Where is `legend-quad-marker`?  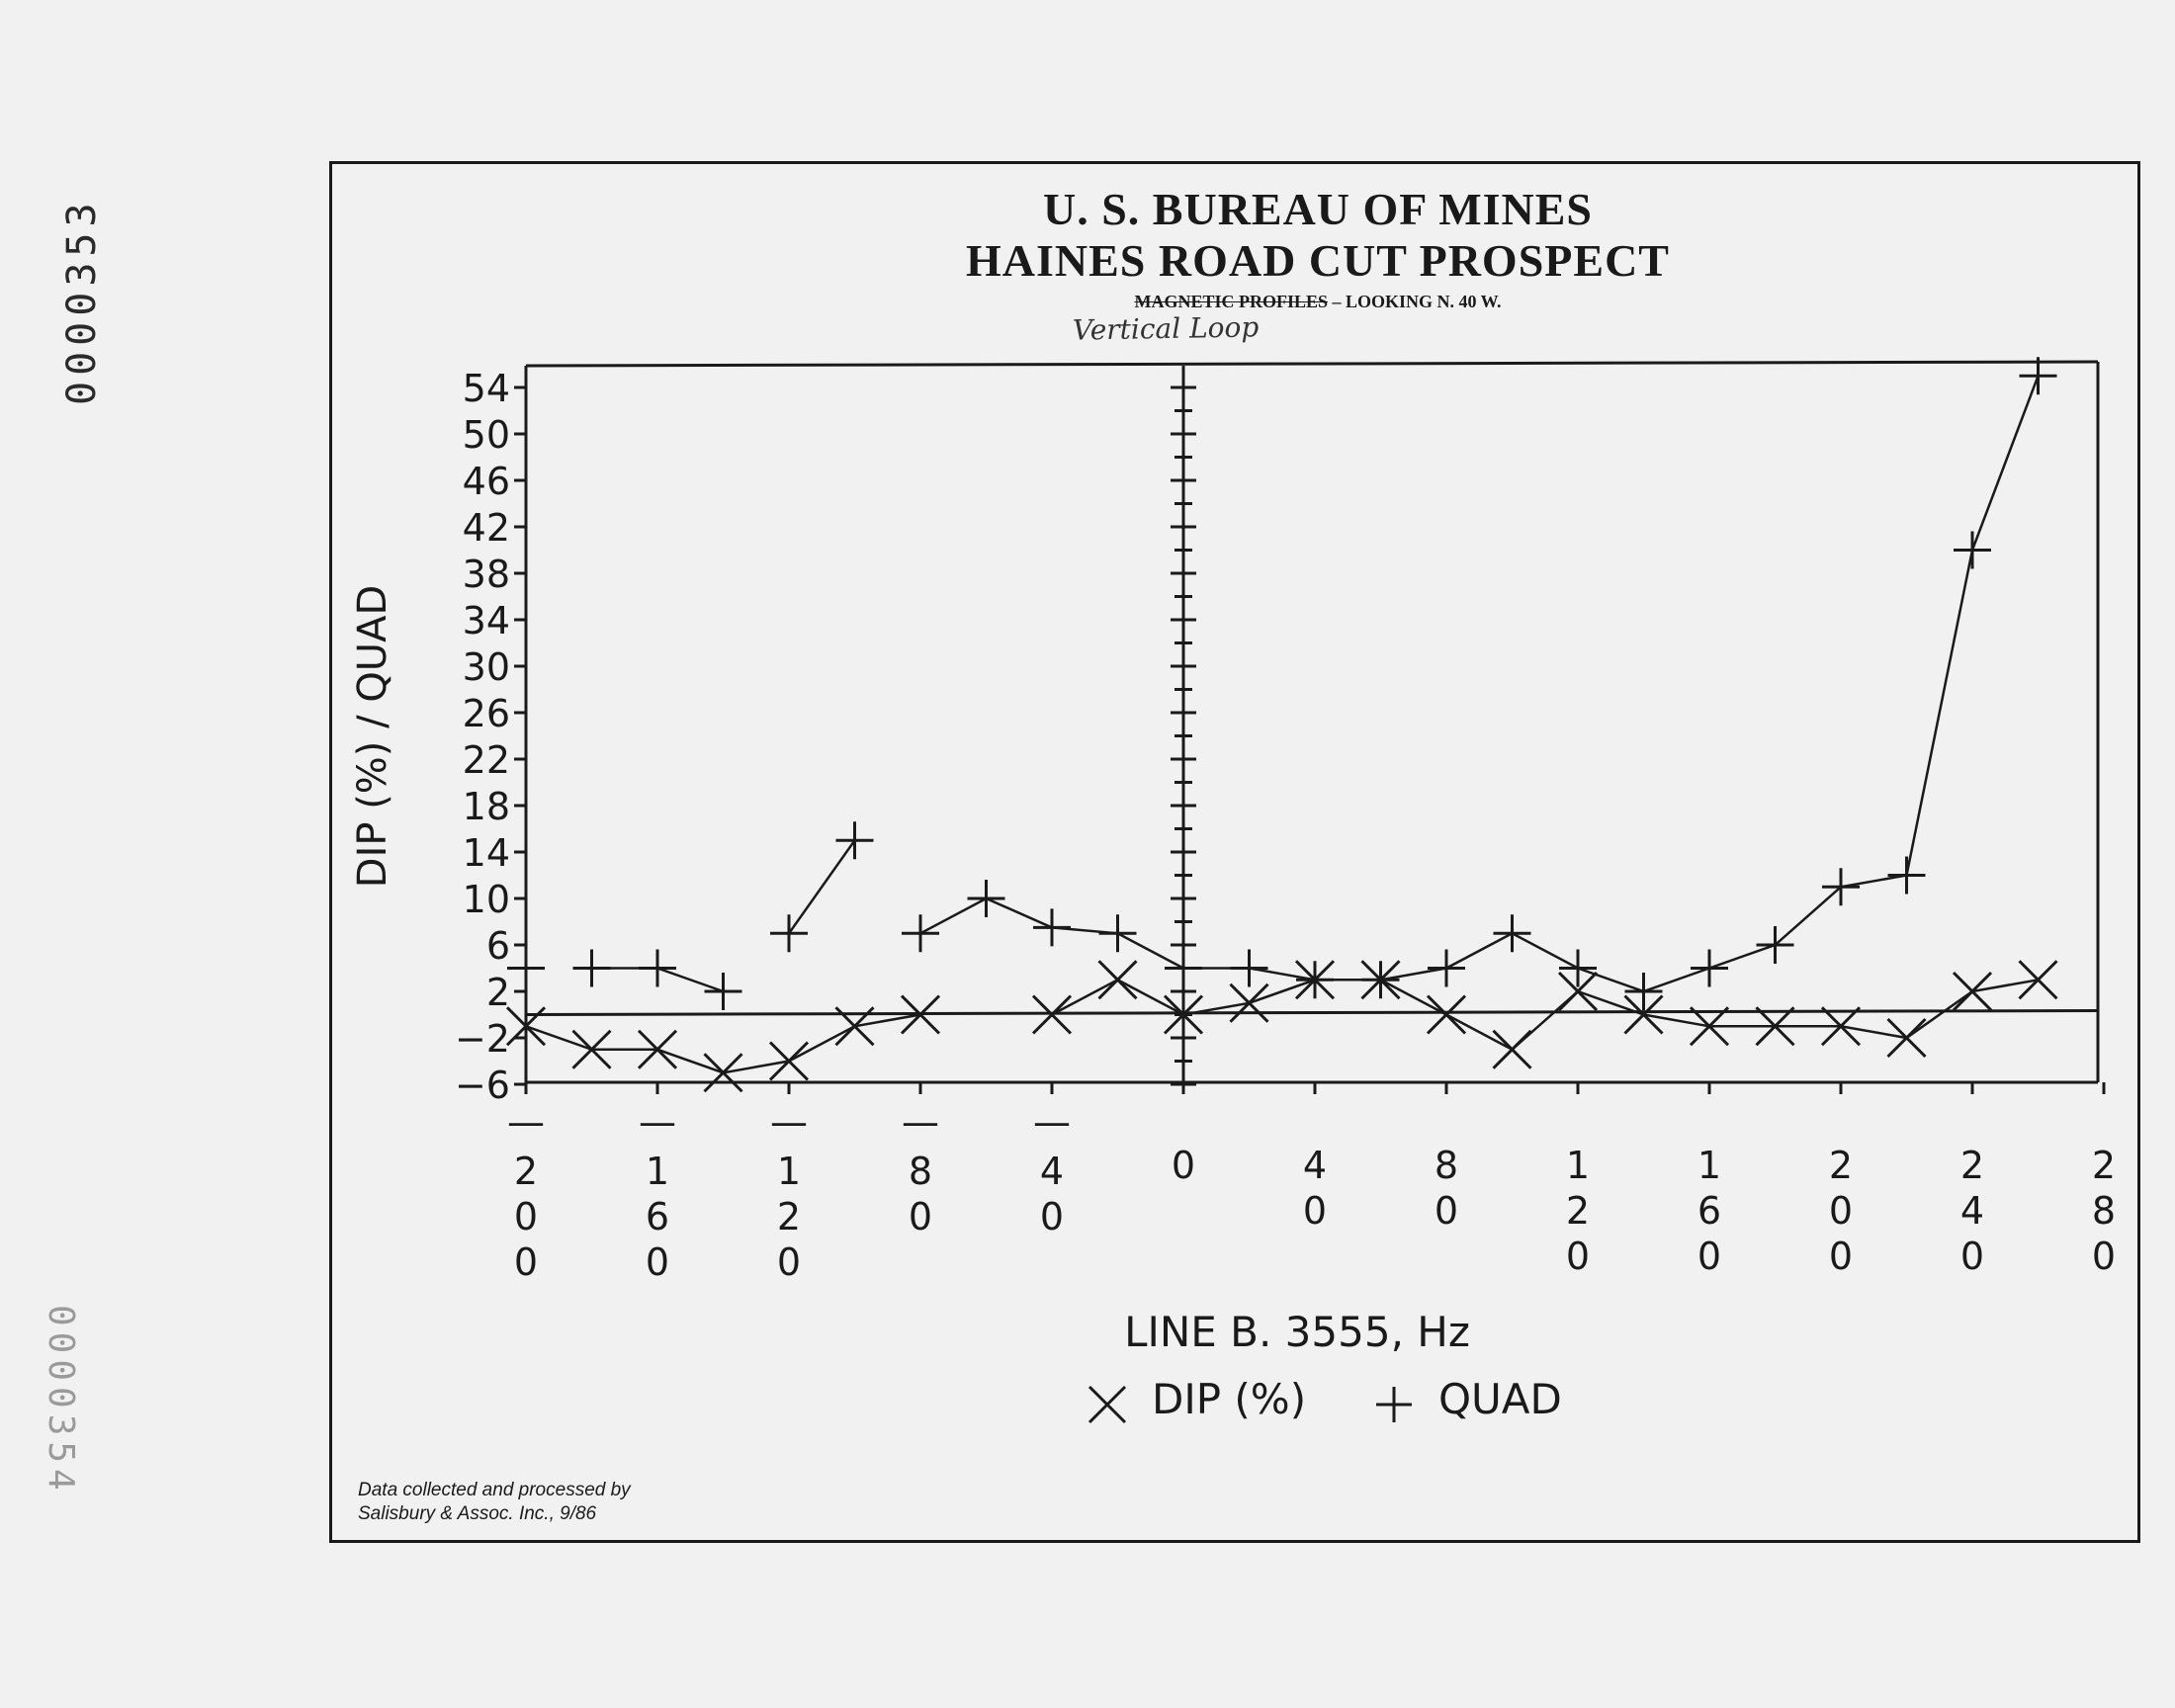 legend-quad-marker is located at coordinates (1394, 1404).